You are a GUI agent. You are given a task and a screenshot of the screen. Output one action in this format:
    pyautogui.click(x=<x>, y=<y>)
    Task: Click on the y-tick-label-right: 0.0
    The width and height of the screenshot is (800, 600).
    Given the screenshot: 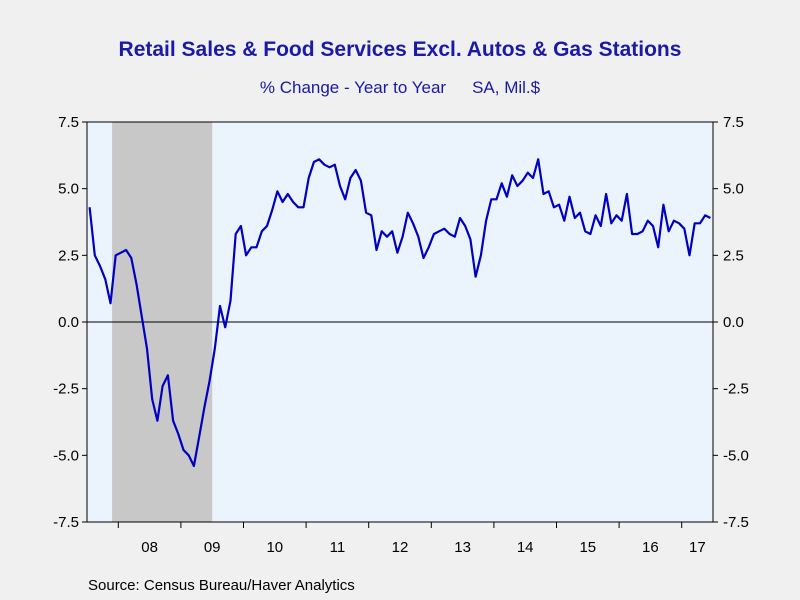 What is the action you would take?
    pyautogui.click(x=733, y=322)
    